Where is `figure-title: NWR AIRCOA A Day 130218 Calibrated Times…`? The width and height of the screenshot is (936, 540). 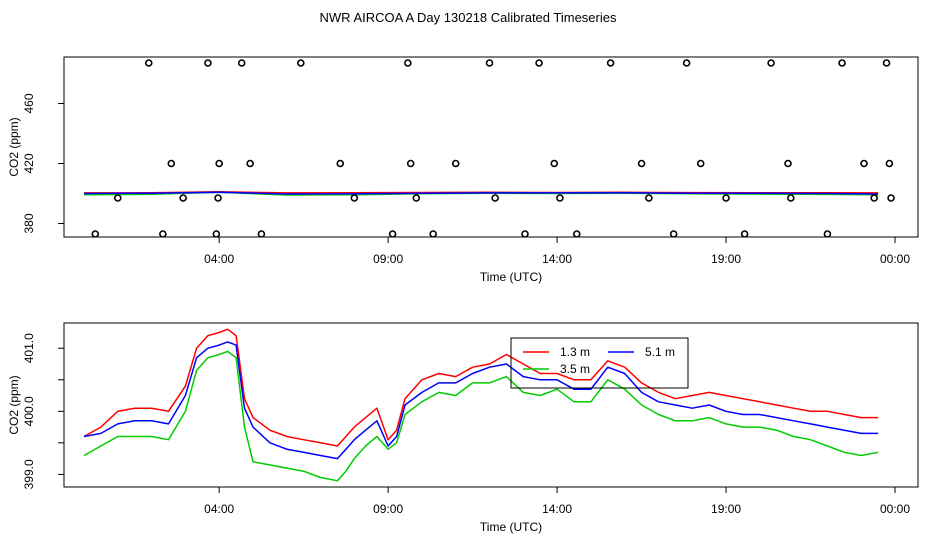
figure-title: NWR AIRCOA A Day 130218 Calibrated Times… is located at coordinates (468, 17).